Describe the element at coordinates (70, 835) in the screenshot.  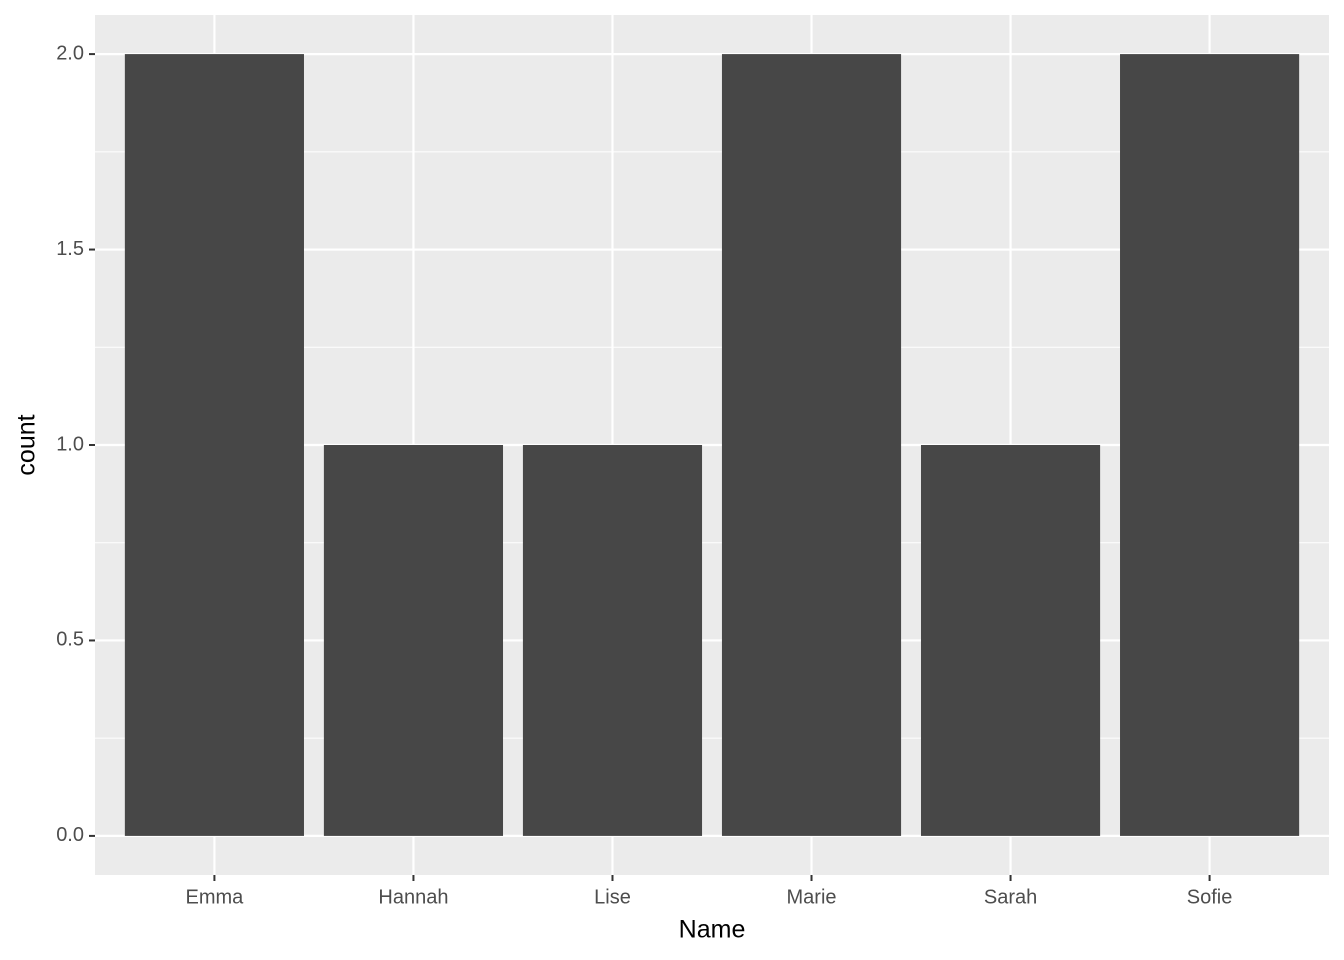
I see `y-tick-label: 0.0` at that location.